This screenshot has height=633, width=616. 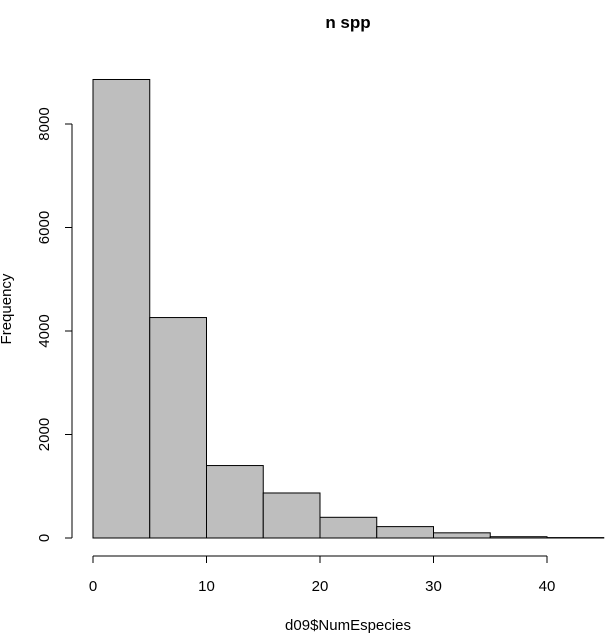 What do you see at coordinates (44, 538) in the screenshot?
I see `y-tick-label: 0` at bounding box center [44, 538].